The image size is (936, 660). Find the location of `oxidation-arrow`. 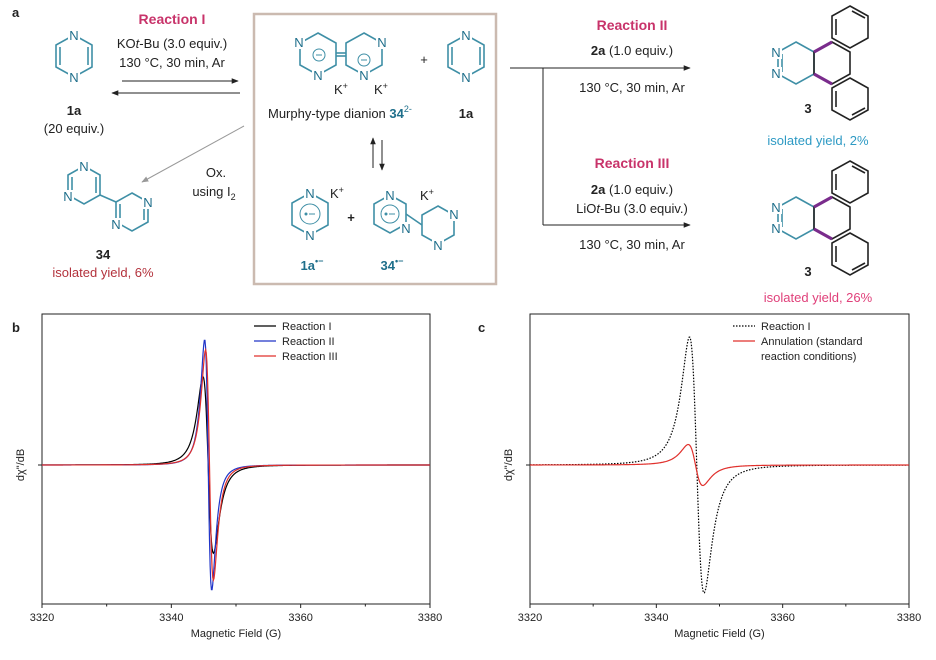

oxidation-arrow is located at coordinates (193, 154).